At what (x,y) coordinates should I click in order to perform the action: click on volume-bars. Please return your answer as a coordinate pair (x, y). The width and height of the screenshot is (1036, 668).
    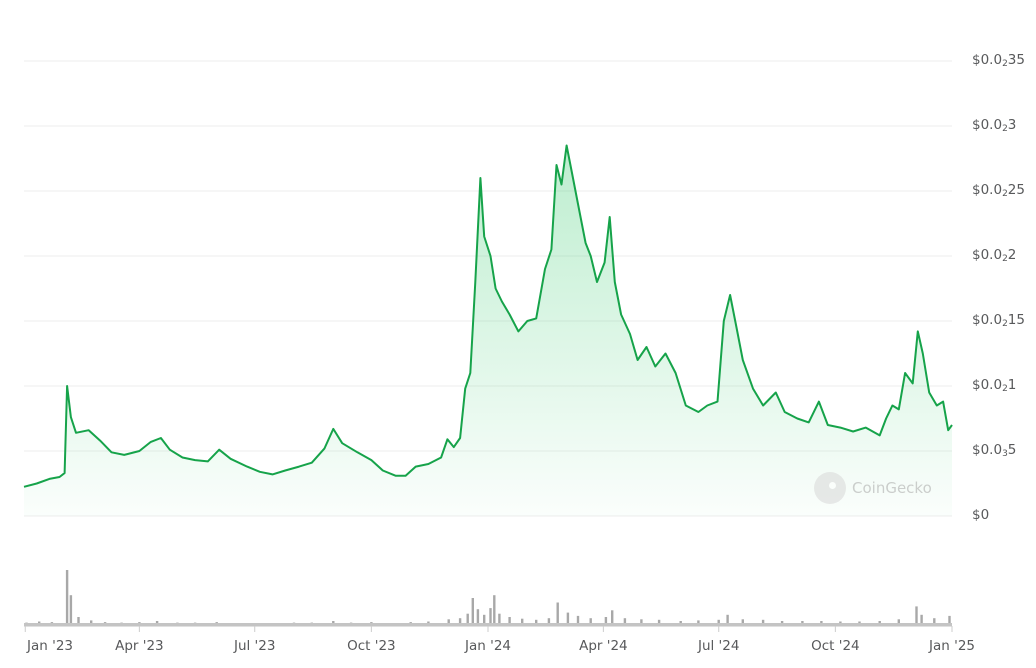
    Looking at the image, I should click on (488, 598).